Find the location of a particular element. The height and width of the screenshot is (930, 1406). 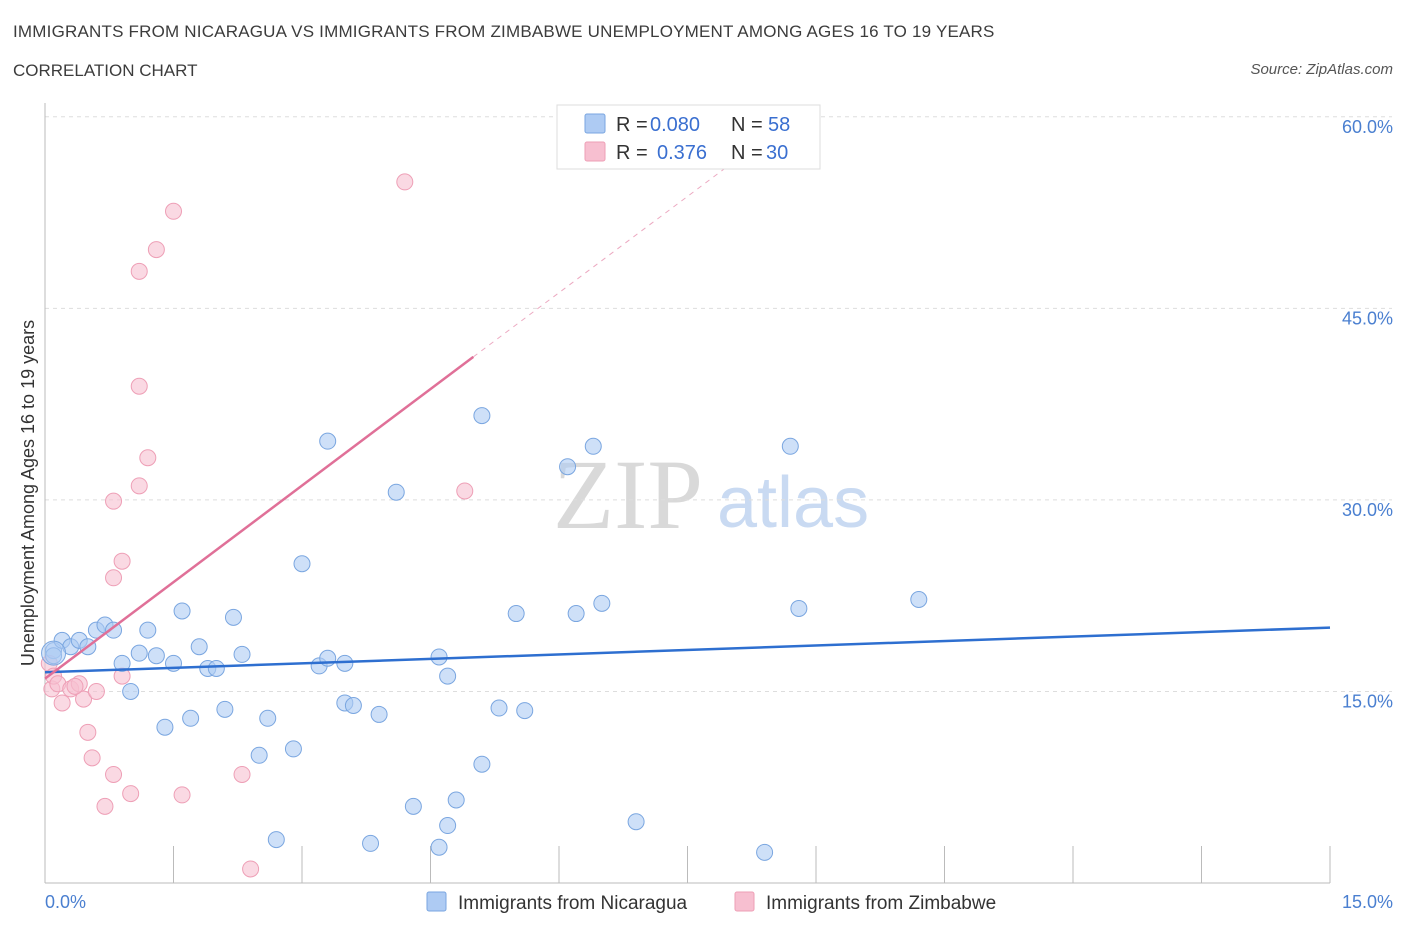

legend-swatch-zimbabwe is located at coordinates (595, 151).